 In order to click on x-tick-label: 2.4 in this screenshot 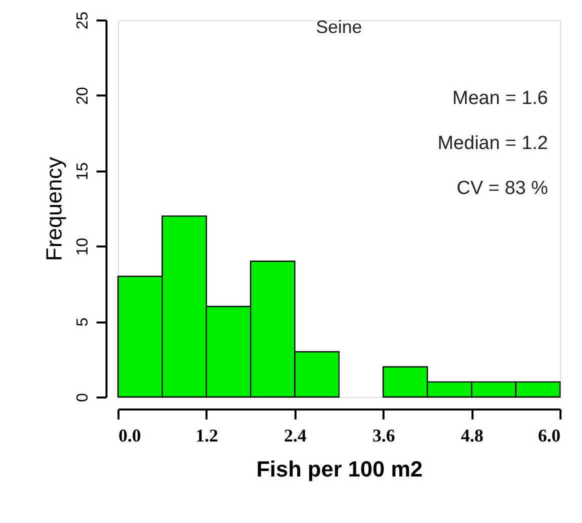, I will do `click(295, 436)`.